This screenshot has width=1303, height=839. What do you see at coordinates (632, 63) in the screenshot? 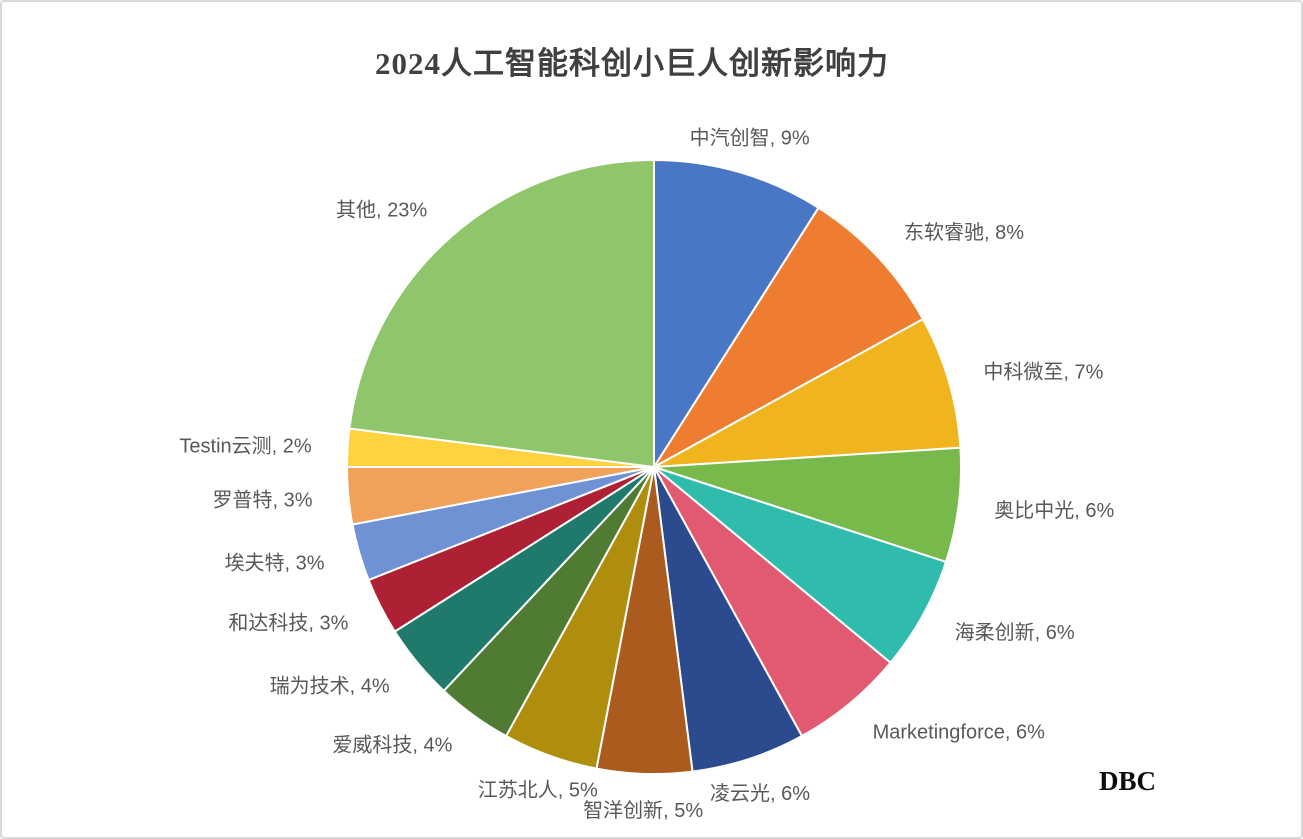
I see `chart-title: 2024人工智能科创小巨人创新影响力` at bounding box center [632, 63].